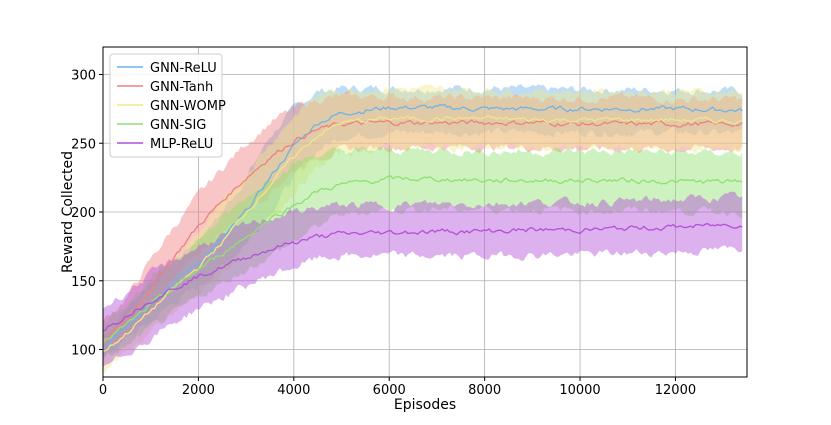 This screenshot has height=425, width=831. What do you see at coordinates (198, 390) in the screenshot?
I see `x-tick-label: 2000` at bounding box center [198, 390].